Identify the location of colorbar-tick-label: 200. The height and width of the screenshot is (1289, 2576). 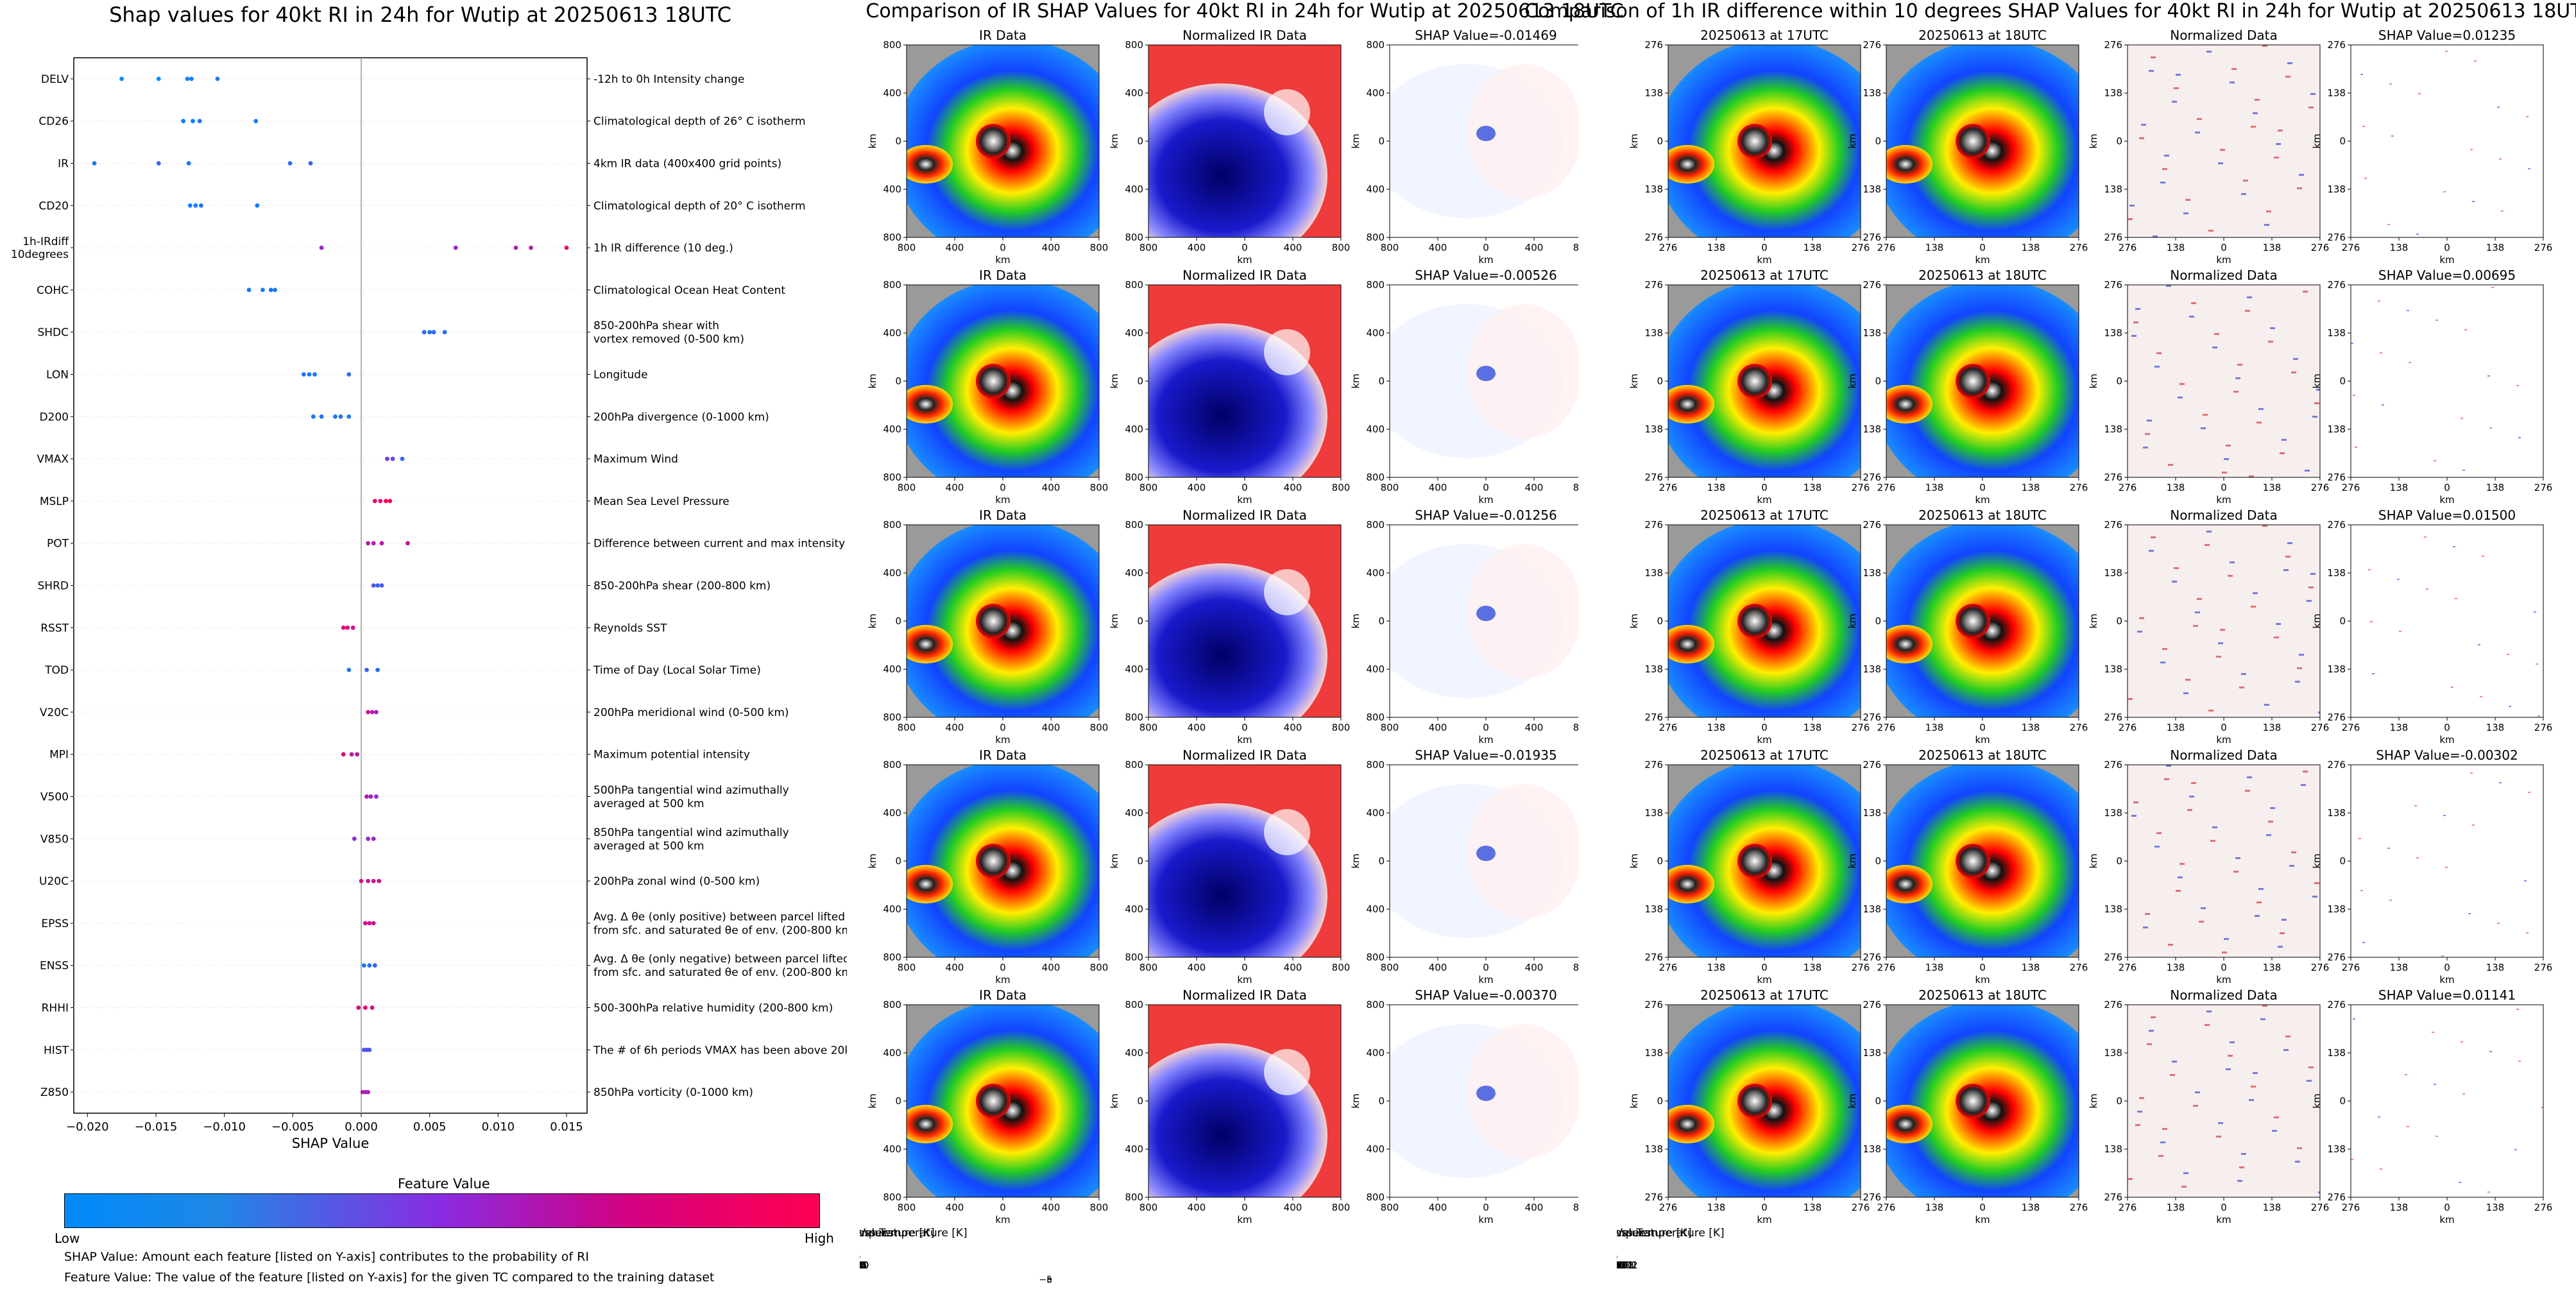
(864, 1265).